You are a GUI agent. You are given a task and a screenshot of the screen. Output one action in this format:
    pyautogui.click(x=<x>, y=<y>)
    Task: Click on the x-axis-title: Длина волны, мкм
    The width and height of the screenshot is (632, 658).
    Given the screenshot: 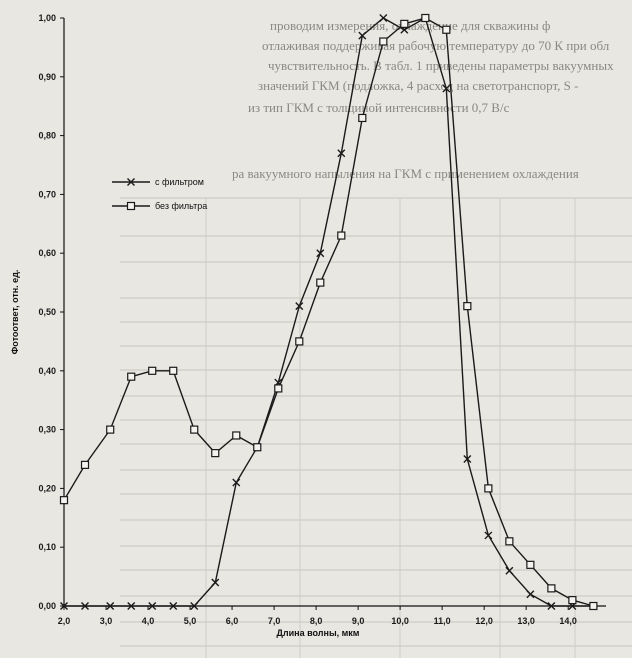 What is the action you would take?
    pyautogui.click(x=318, y=633)
    